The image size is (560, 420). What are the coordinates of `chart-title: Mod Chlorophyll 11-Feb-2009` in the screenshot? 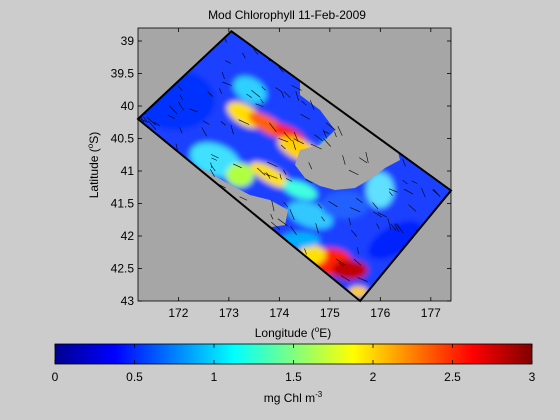 It's located at (287, 15).